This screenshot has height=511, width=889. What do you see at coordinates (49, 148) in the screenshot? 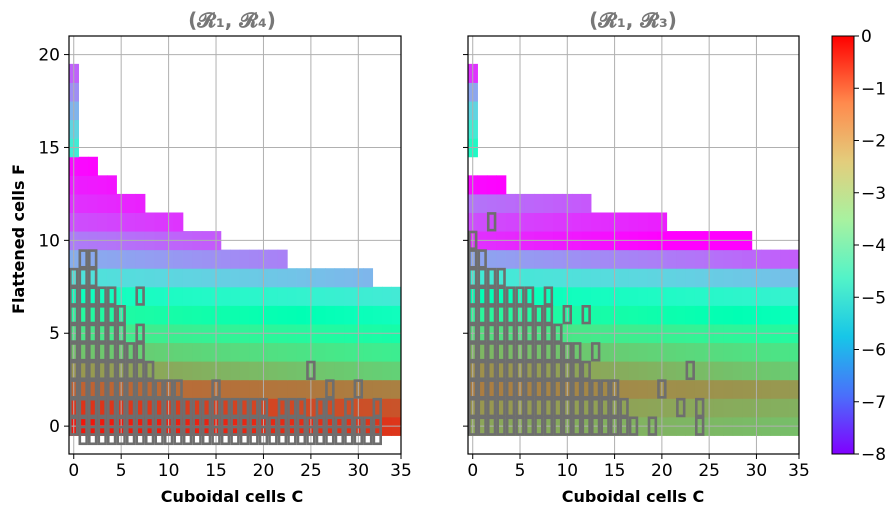
I see `y-tick-label: 15` at bounding box center [49, 148].